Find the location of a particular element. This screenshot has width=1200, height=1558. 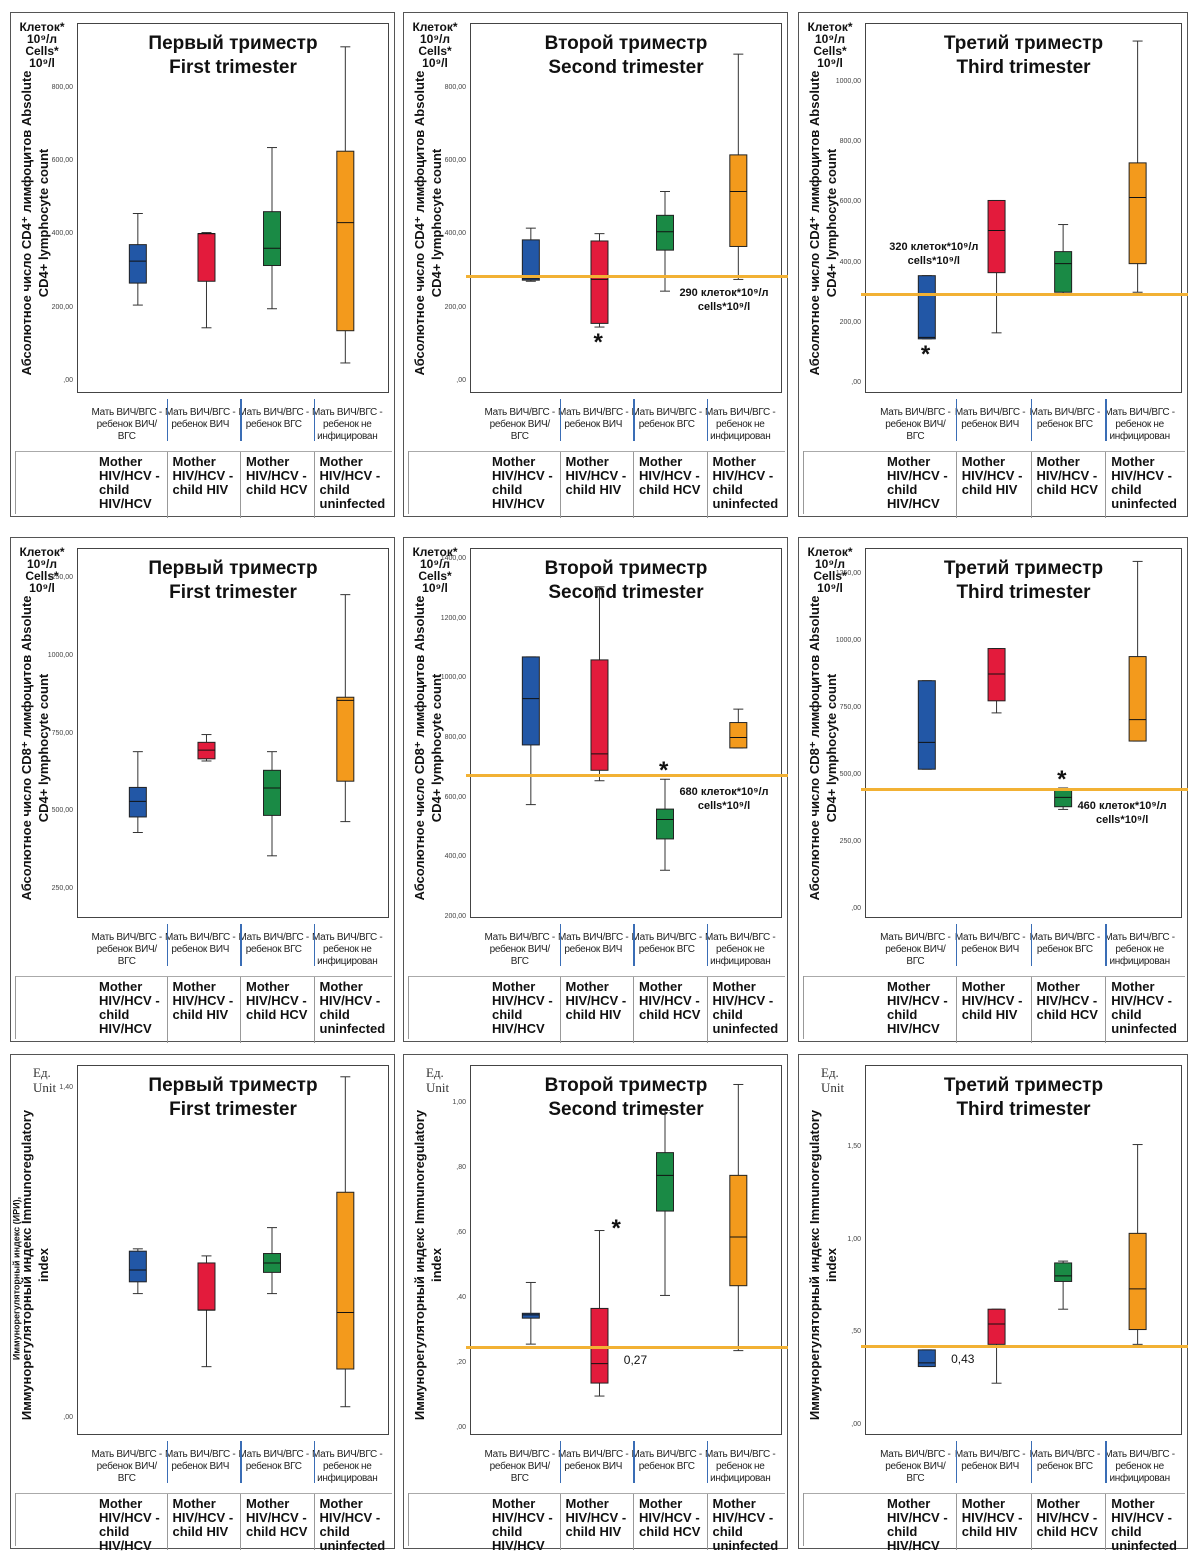

y-tick-label: 200,00 is located at coordinates (455, 916).